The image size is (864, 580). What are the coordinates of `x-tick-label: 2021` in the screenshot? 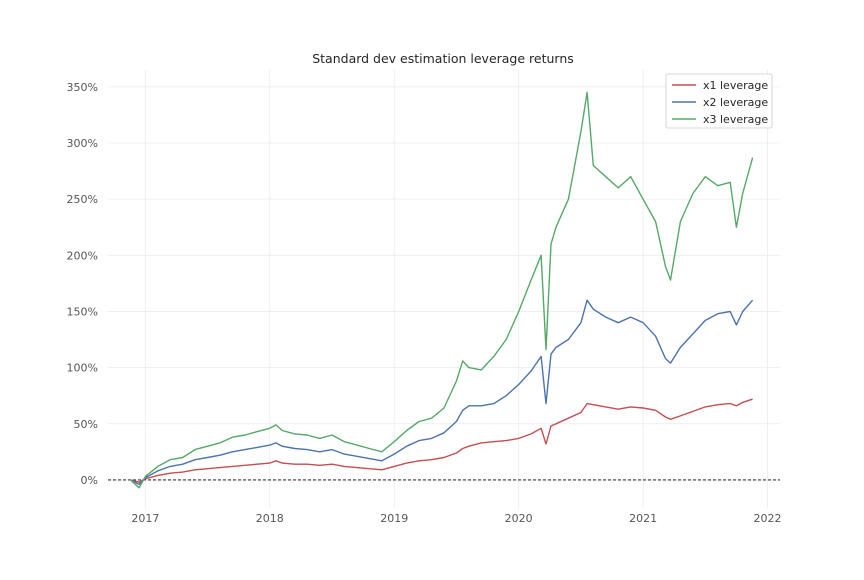 It's located at (643, 518).